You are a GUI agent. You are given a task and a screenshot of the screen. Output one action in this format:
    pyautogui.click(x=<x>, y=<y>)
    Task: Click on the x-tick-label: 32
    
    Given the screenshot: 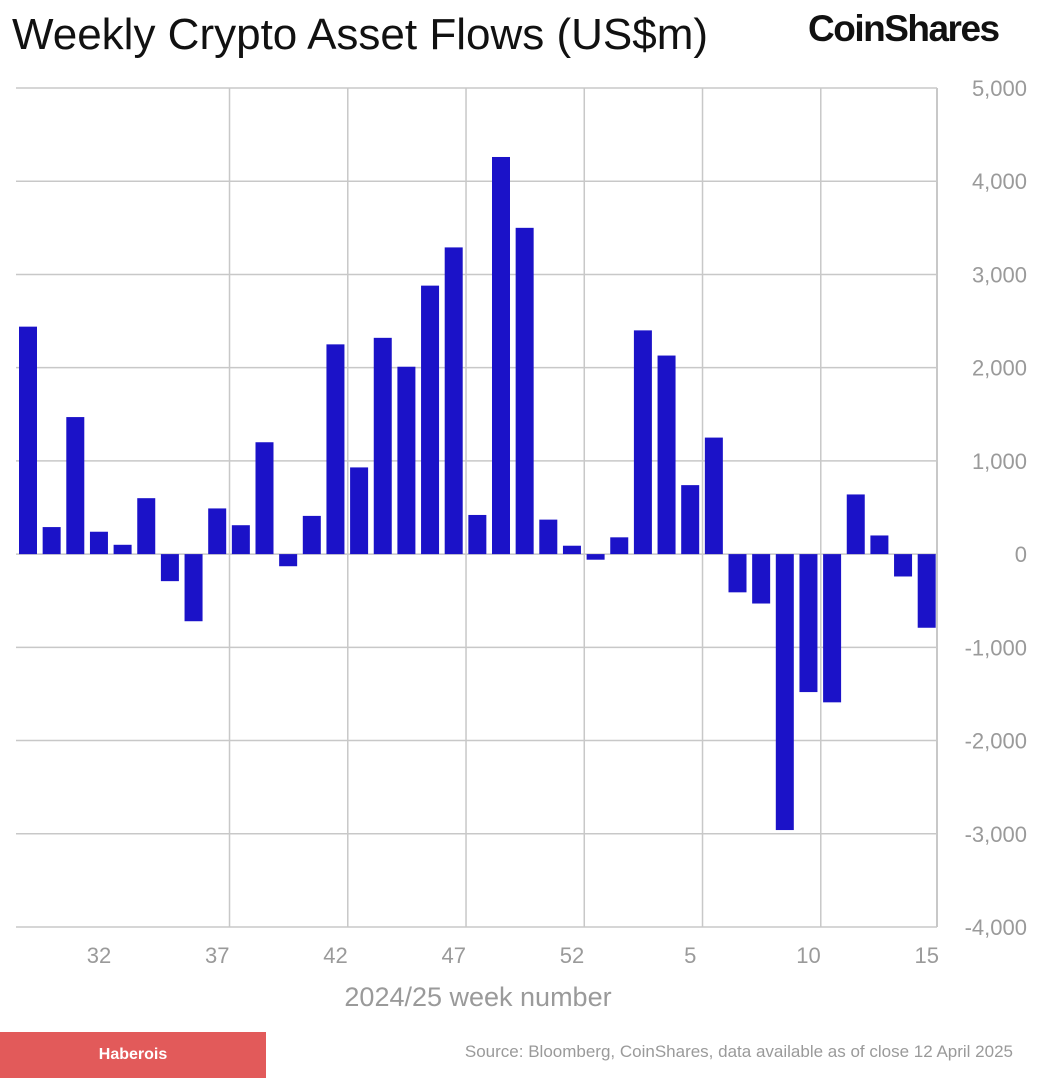 What is the action you would take?
    pyautogui.click(x=99, y=955)
    